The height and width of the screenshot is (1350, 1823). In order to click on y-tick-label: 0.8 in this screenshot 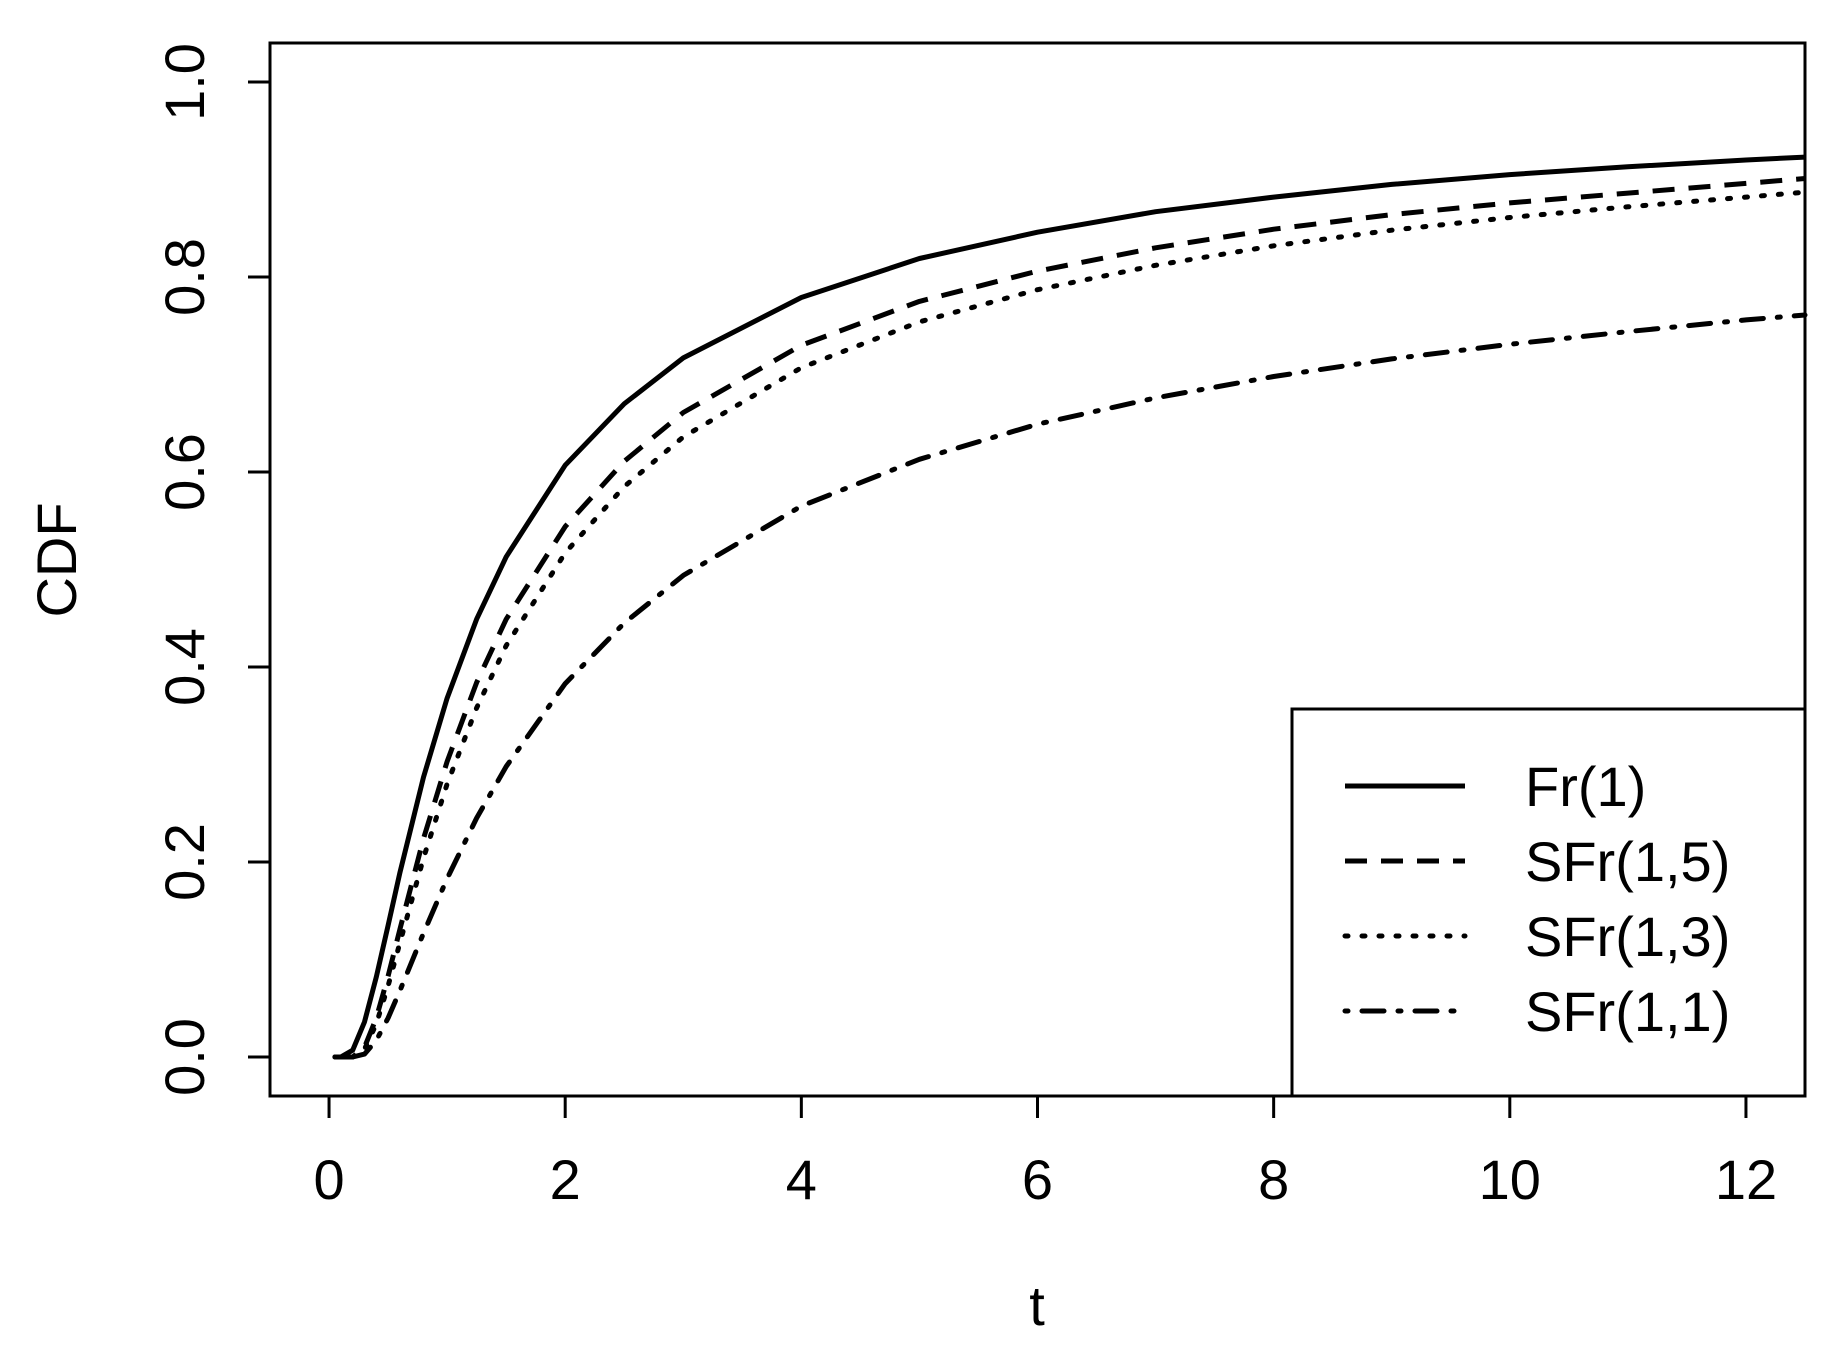, I will do `click(184, 277)`.